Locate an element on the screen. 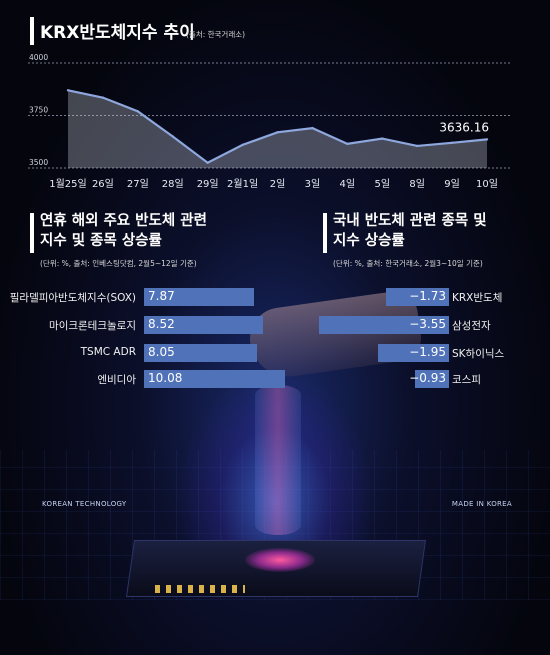 The image size is (550, 655). chip-pins is located at coordinates (200, 589).